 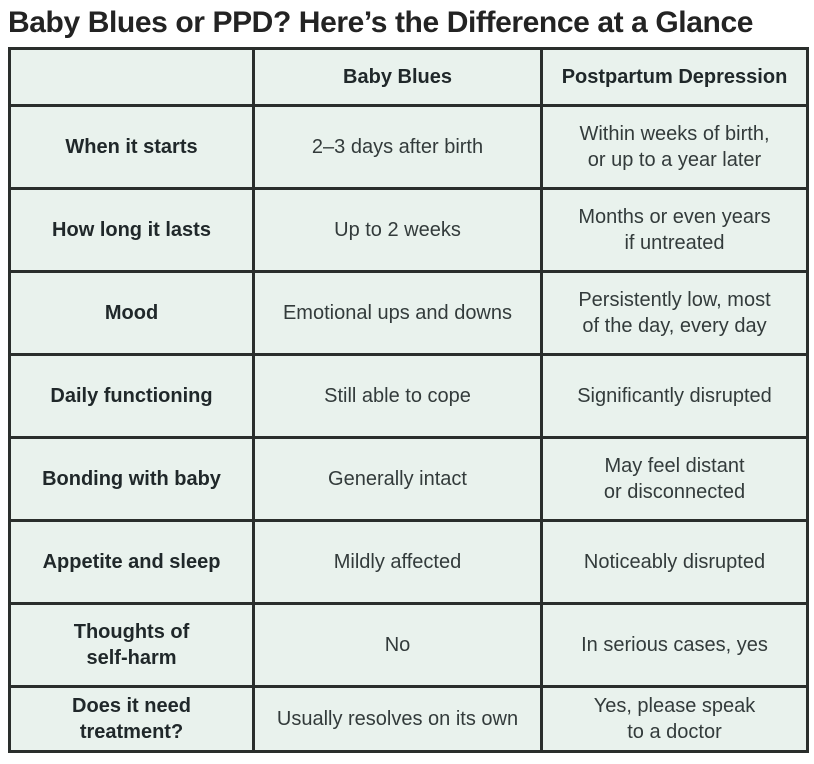 What do you see at coordinates (397, 479) in the screenshot?
I see `baby-blues-cell: Generally intact` at bounding box center [397, 479].